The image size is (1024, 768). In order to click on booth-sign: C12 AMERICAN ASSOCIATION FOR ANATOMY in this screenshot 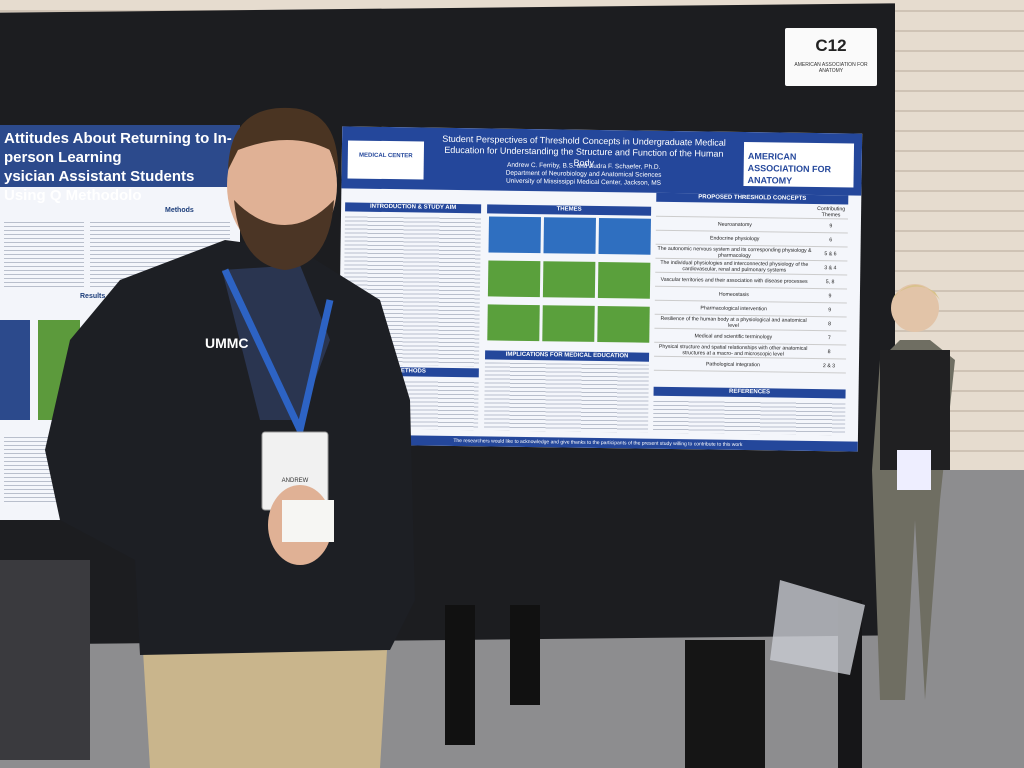, I will do `click(831, 57)`.